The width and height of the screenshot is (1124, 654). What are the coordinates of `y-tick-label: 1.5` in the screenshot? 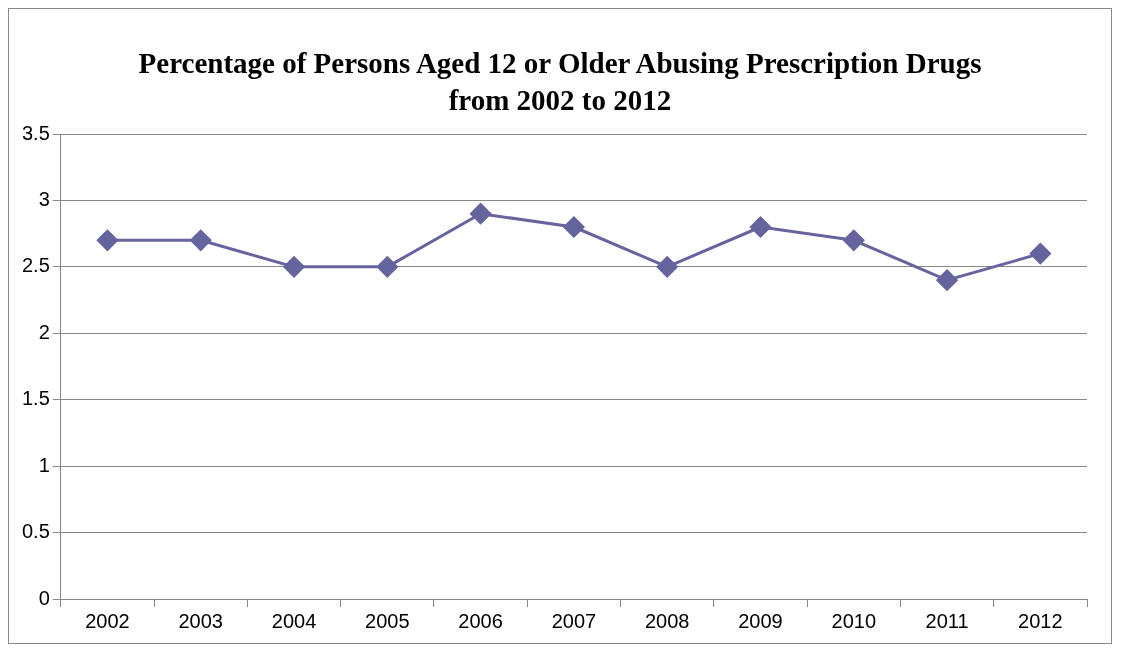 It's located at (35, 398).